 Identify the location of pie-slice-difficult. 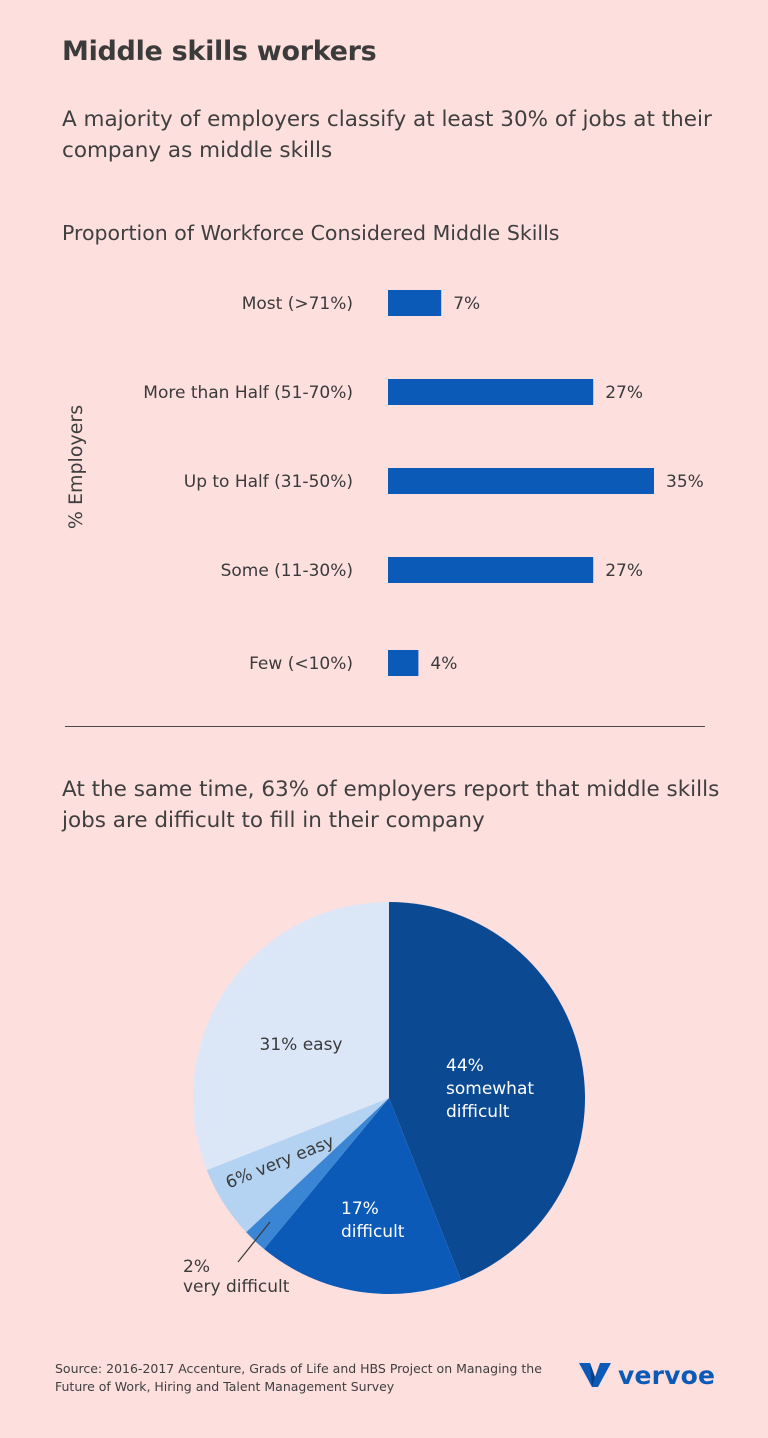
(363, 1196).